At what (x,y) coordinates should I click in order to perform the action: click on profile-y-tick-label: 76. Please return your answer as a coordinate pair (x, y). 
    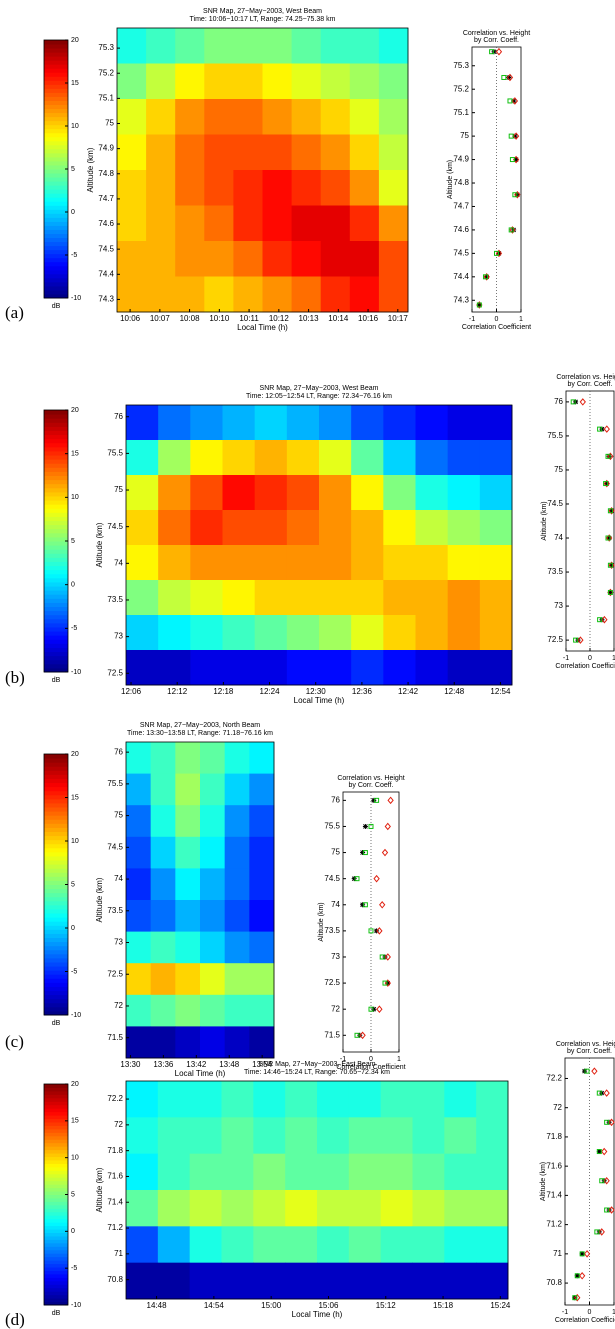
    Looking at the image, I should click on (335, 799).